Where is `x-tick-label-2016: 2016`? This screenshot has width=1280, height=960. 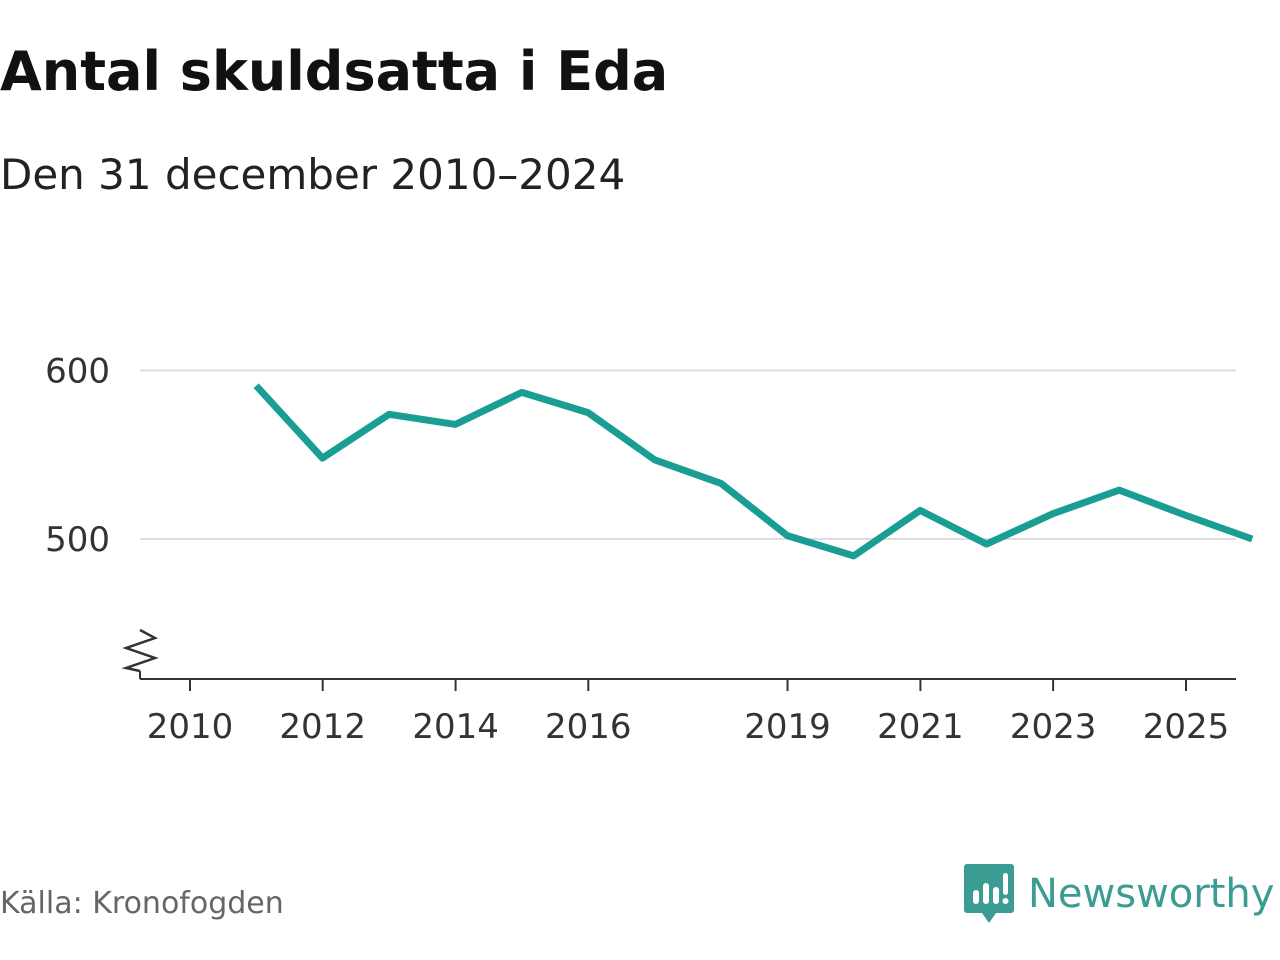 x-tick-label-2016: 2016 is located at coordinates (588, 727).